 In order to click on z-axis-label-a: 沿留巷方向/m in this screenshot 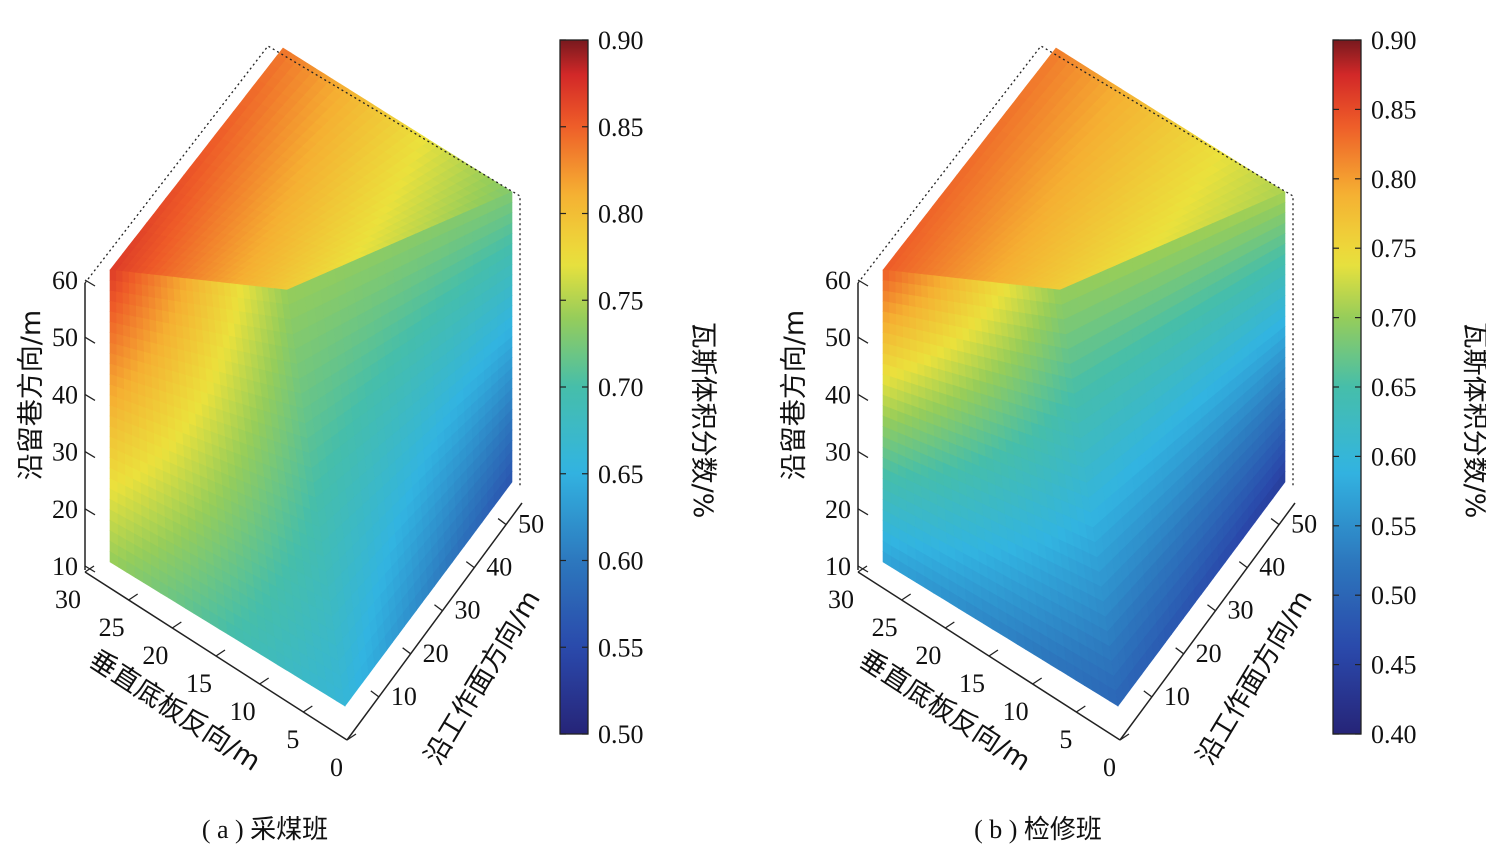, I will do `click(31, 395)`.